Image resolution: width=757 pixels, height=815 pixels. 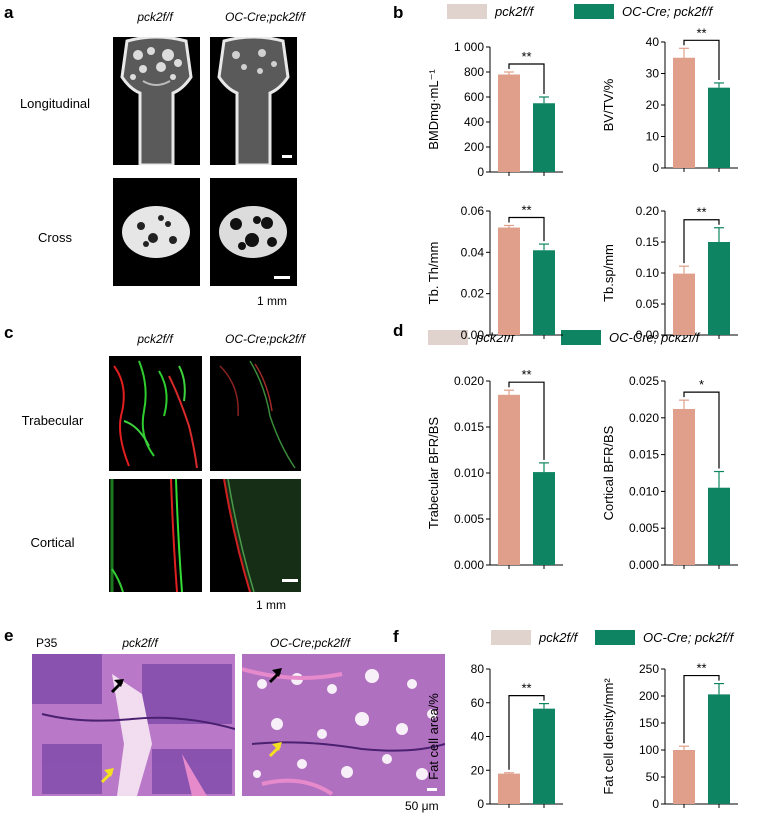 I want to click on d2-tick-label: 0.015, so click(x=644, y=455).